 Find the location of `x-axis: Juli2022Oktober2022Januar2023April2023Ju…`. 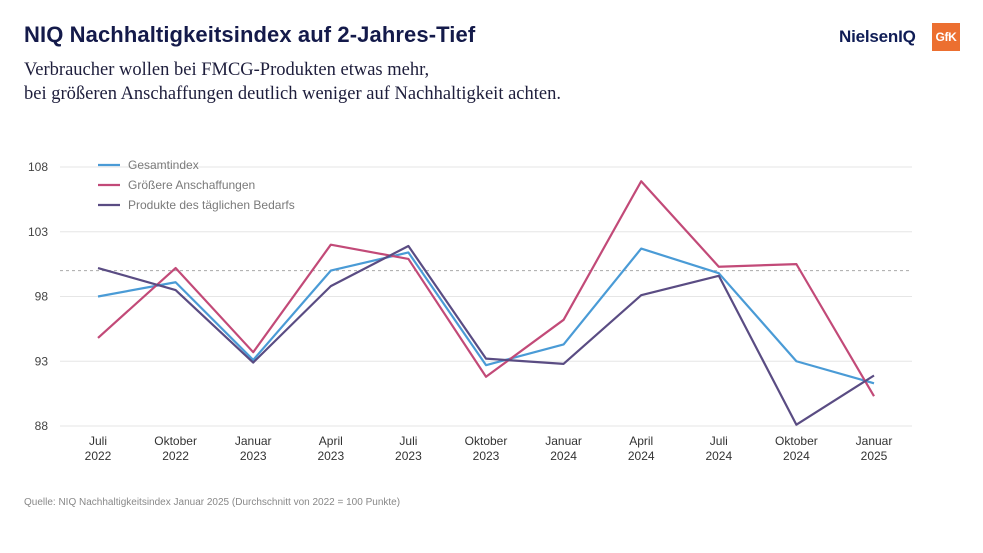

x-axis: Juli2022Oktober2022Januar2023April2023Ju… is located at coordinates (489, 448).